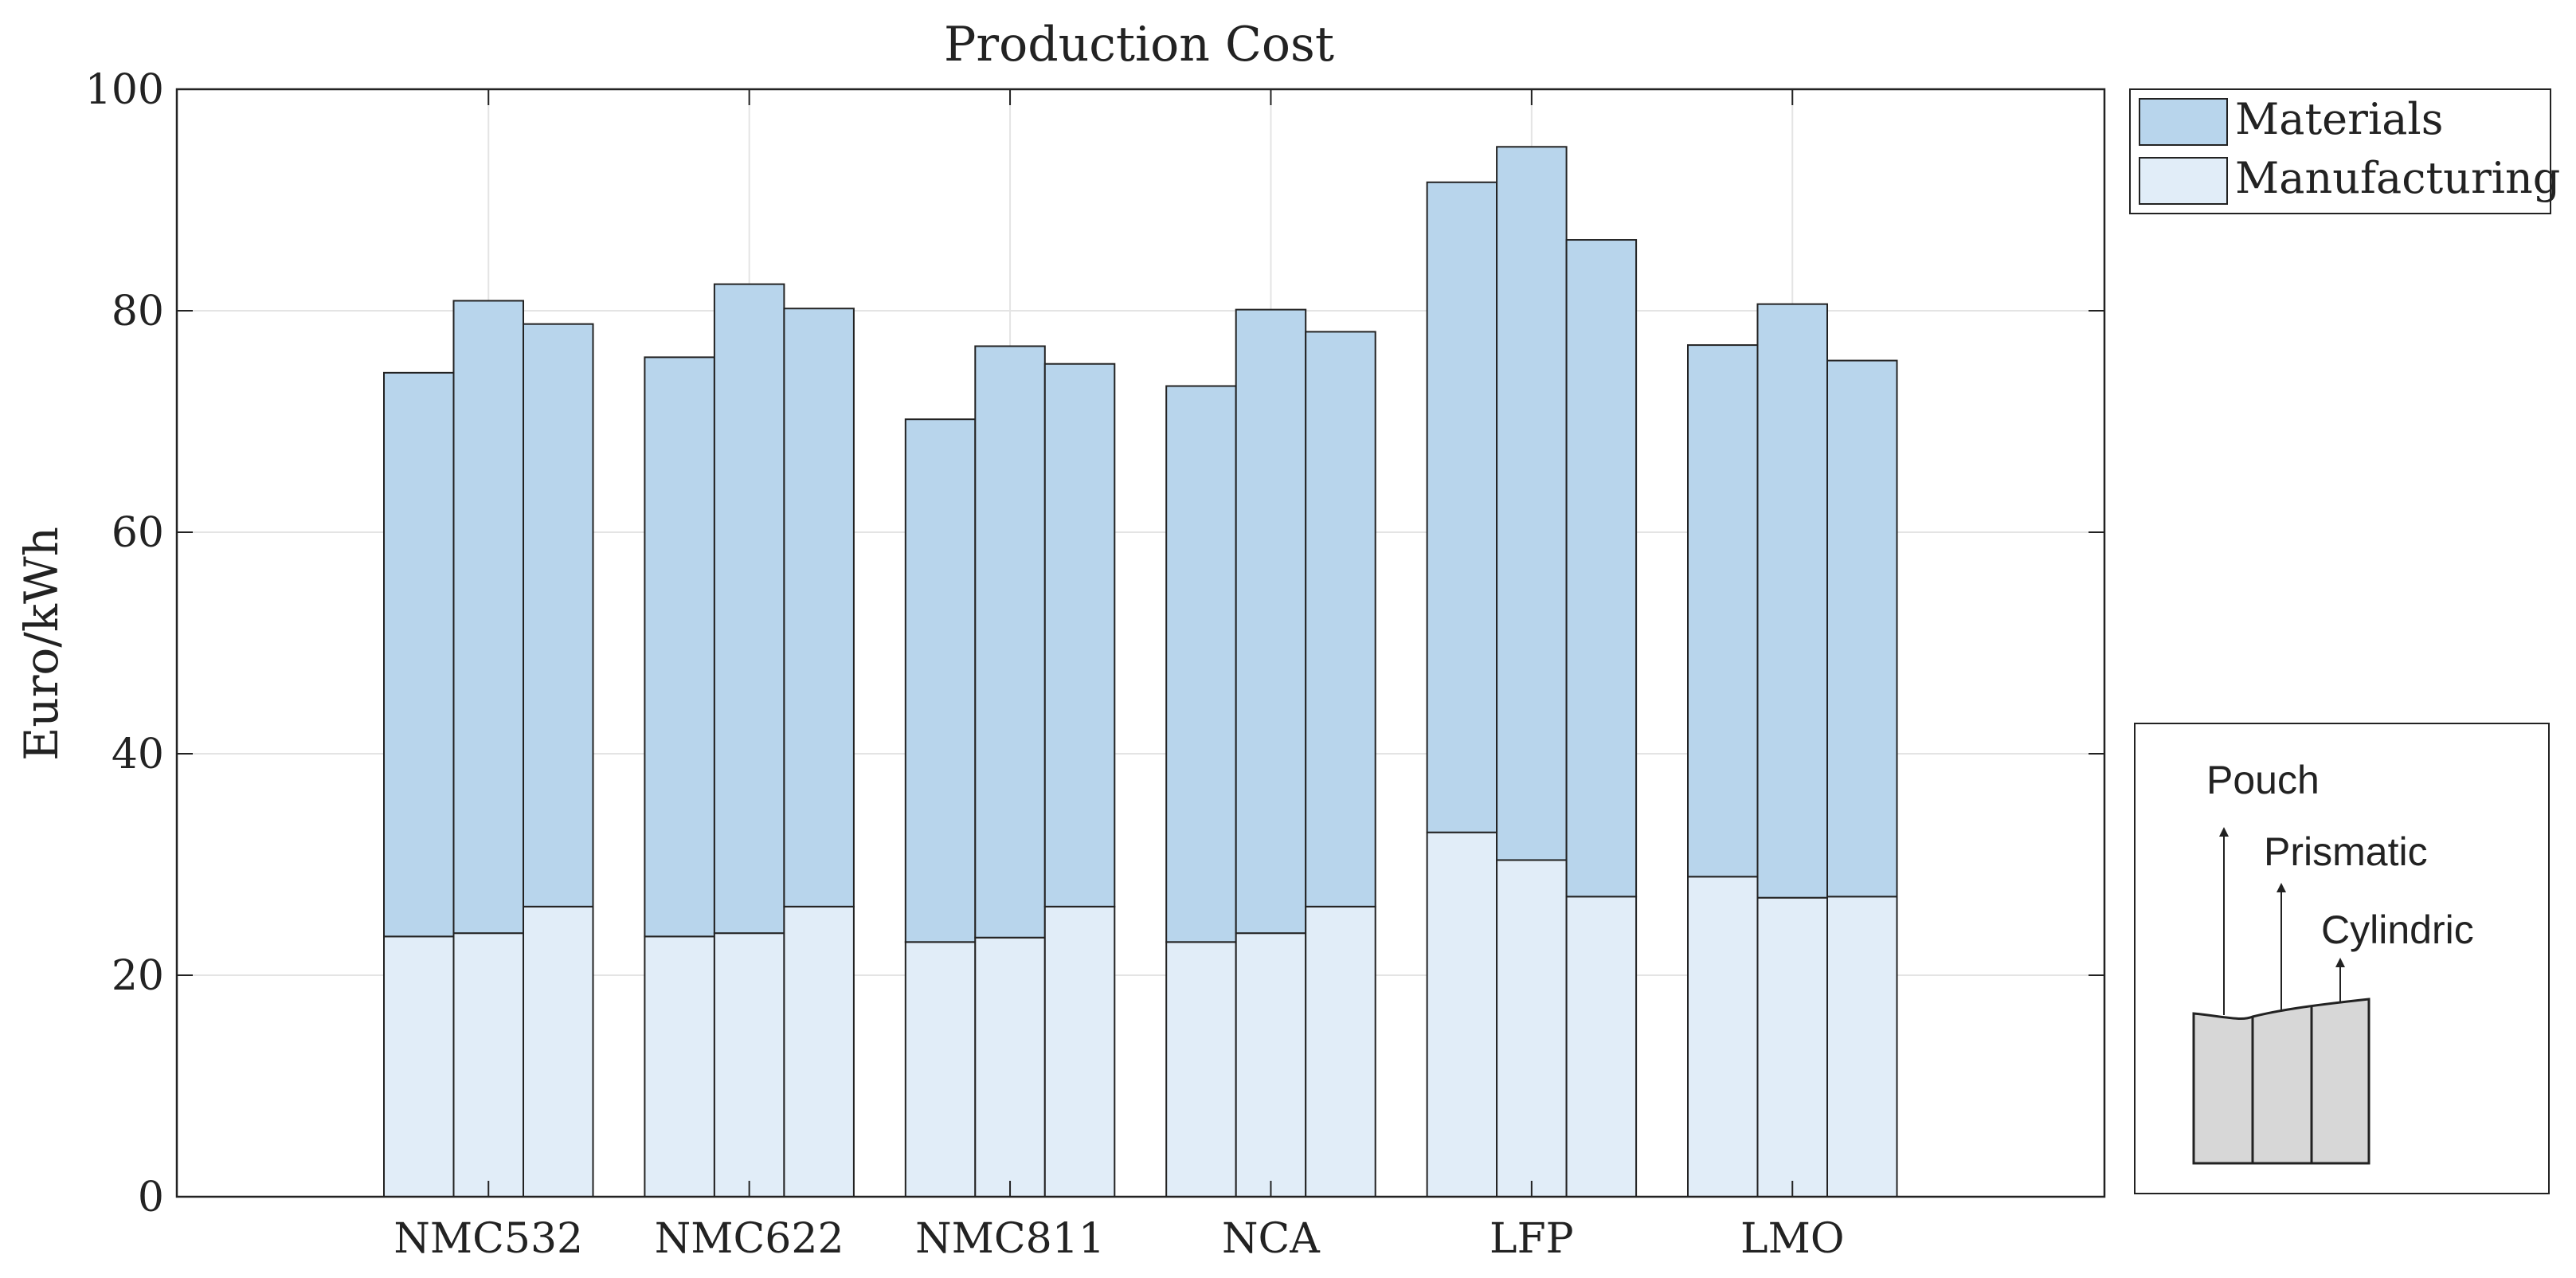 This screenshot has height=1278, width=2576. What do you see at coordinates (138, 754) in the screenshot?
I see `y-tick-label: 40` at bounding box center [138, 754].